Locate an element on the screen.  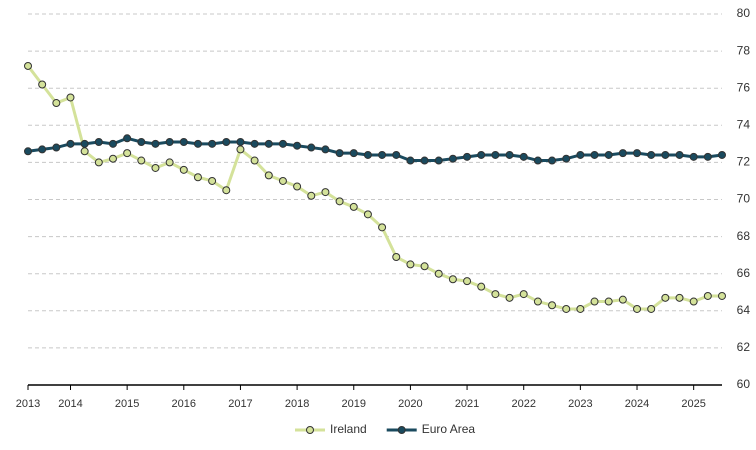
y-tick-label: 68 is located at coordinates (744, 236).